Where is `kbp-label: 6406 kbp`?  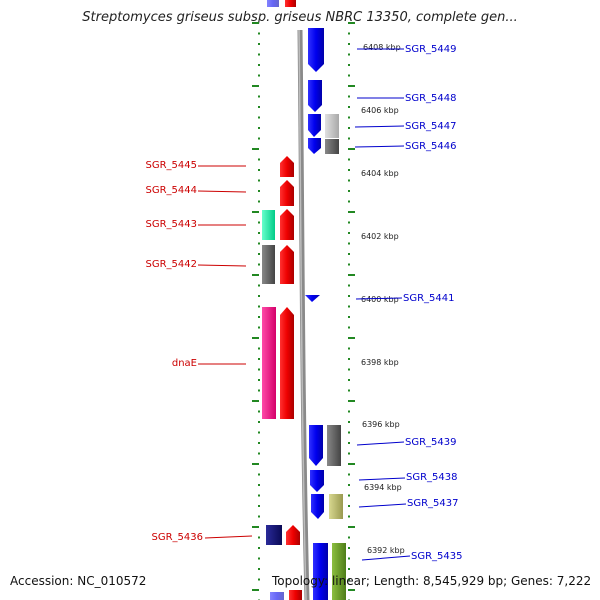
kbp-label: 6406 kbp is located at coordinates (380, 110).